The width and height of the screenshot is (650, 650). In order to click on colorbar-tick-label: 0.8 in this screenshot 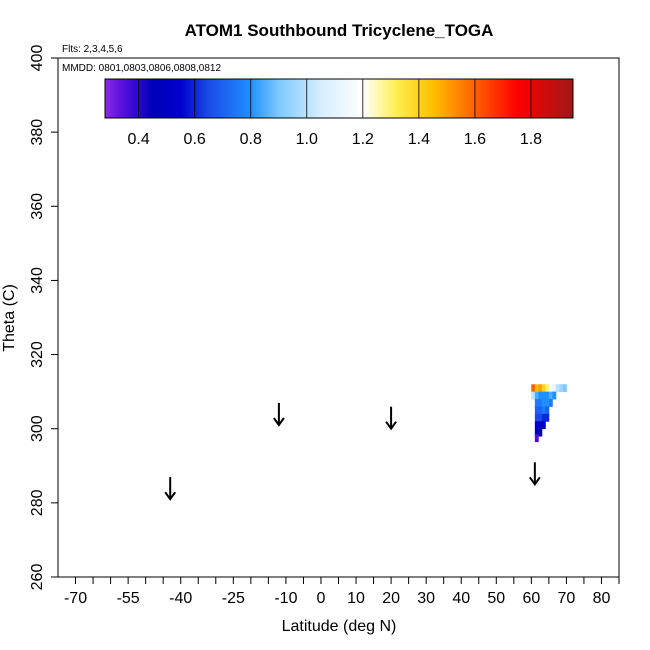, I will do `click(251, 139)`.